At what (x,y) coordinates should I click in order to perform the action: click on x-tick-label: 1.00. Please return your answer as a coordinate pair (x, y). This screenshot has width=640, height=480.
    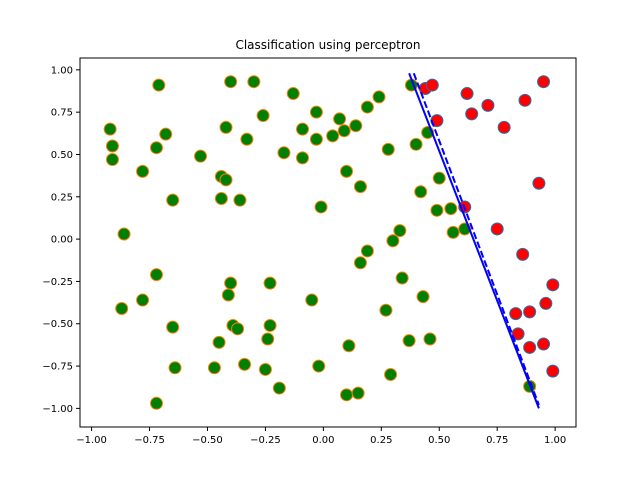
    Looking at the image, I should click on (555, 440).